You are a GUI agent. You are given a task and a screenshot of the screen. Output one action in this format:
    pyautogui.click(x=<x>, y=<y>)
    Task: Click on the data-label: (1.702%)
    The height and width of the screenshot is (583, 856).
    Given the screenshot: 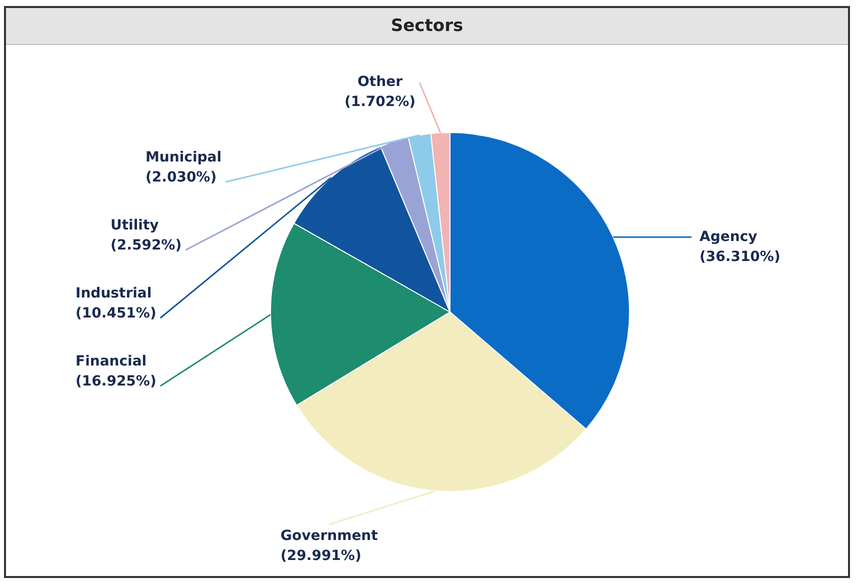 What is the action you would take?
    pyautogui.click(x=380, y=102)
    